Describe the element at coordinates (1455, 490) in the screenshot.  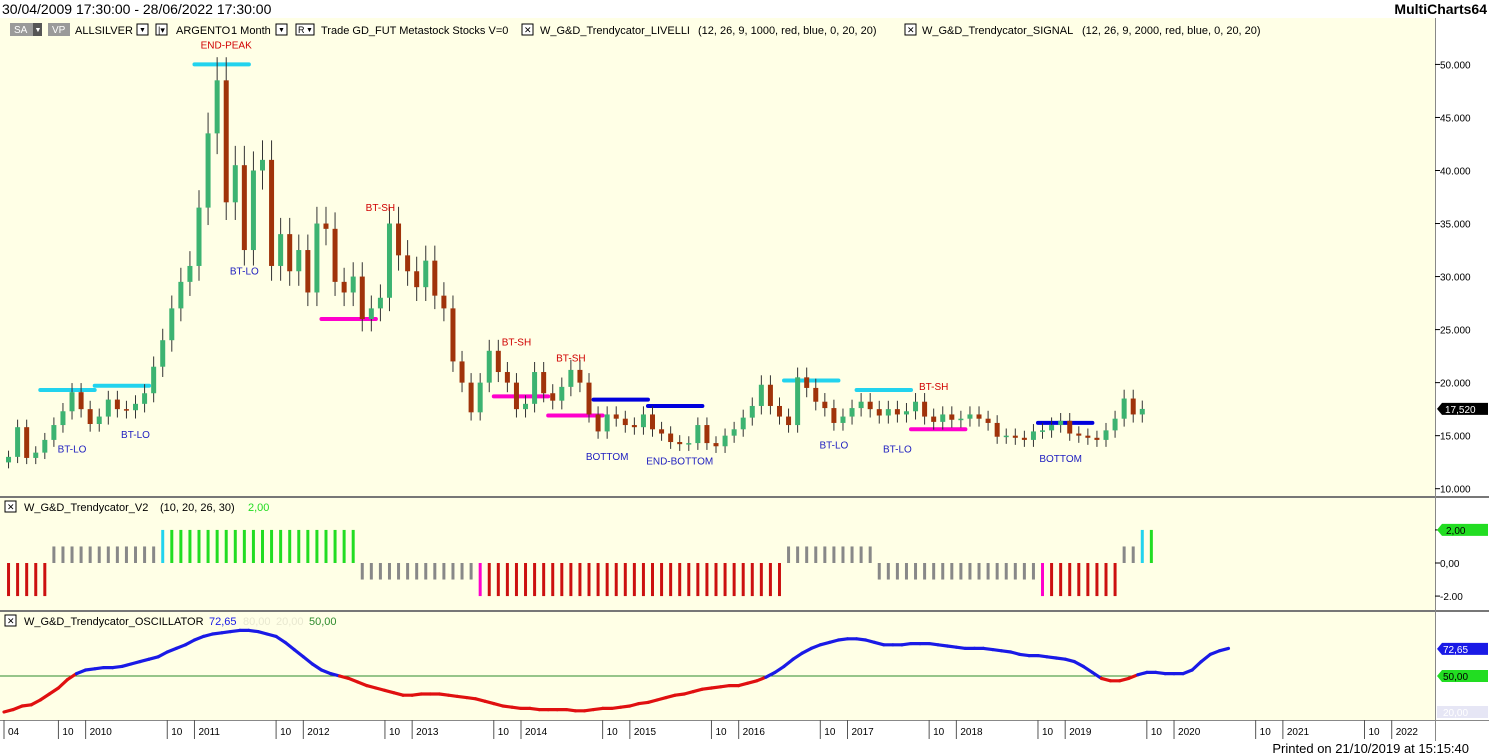
I see `price-axis-label: 10.000` at that location.